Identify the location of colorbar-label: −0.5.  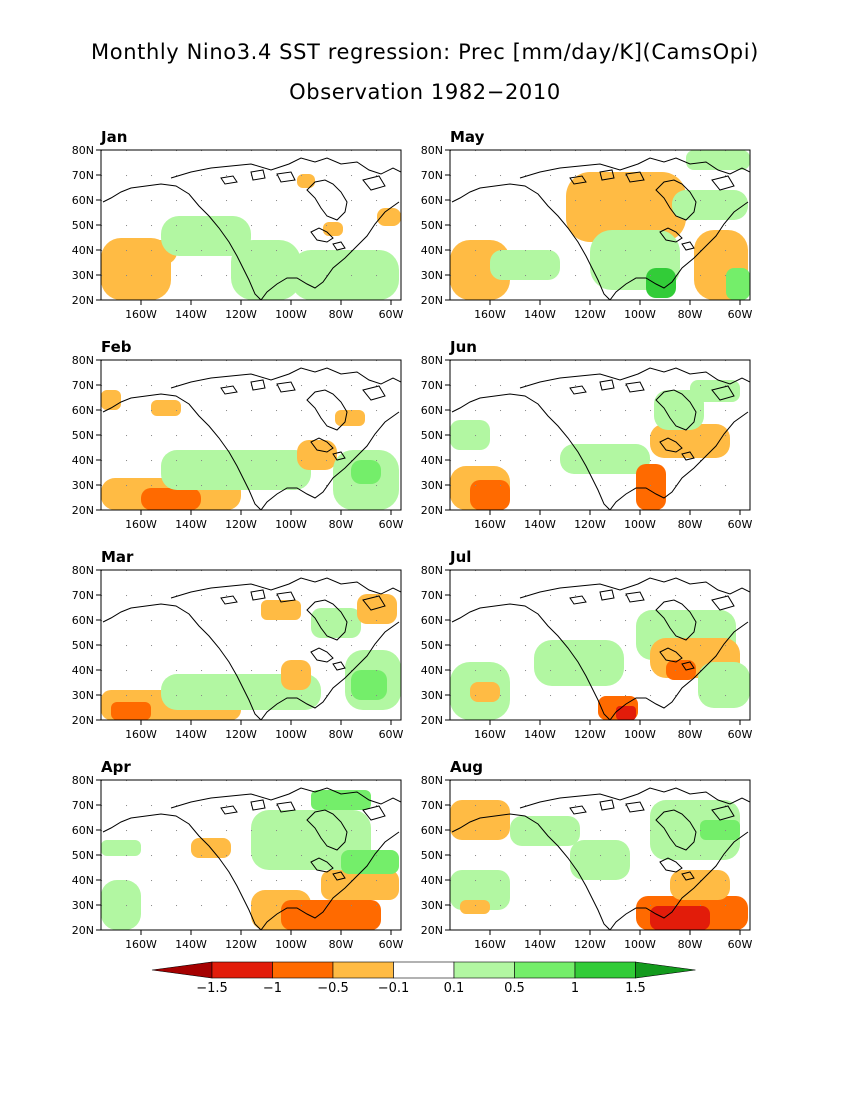
(333, 988).